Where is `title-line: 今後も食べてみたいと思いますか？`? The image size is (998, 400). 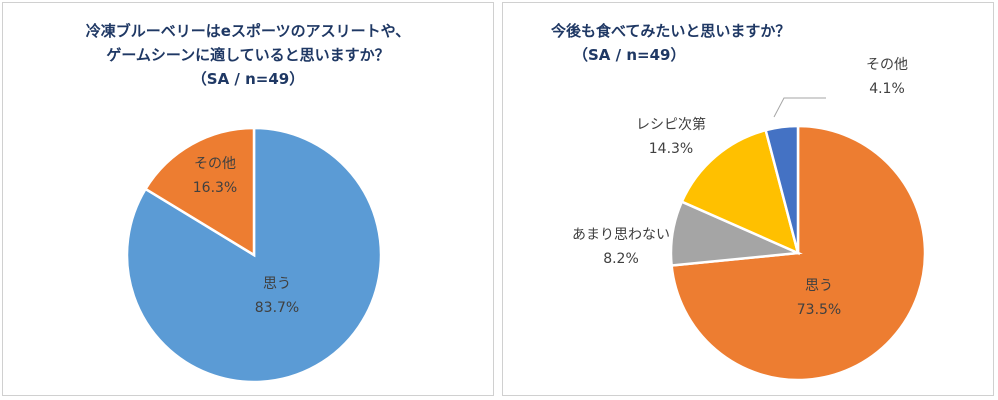
title-line: 今後も食べてみたいと思いますか？ is located at coordinates (671, 31).